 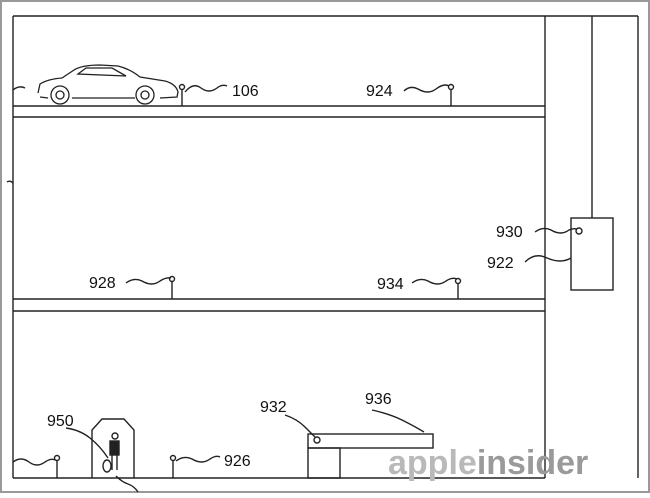 What do you see at coordinates (390, 284) in the screenshot?
I see `label-934: 934` at bounding box center [390, 284].